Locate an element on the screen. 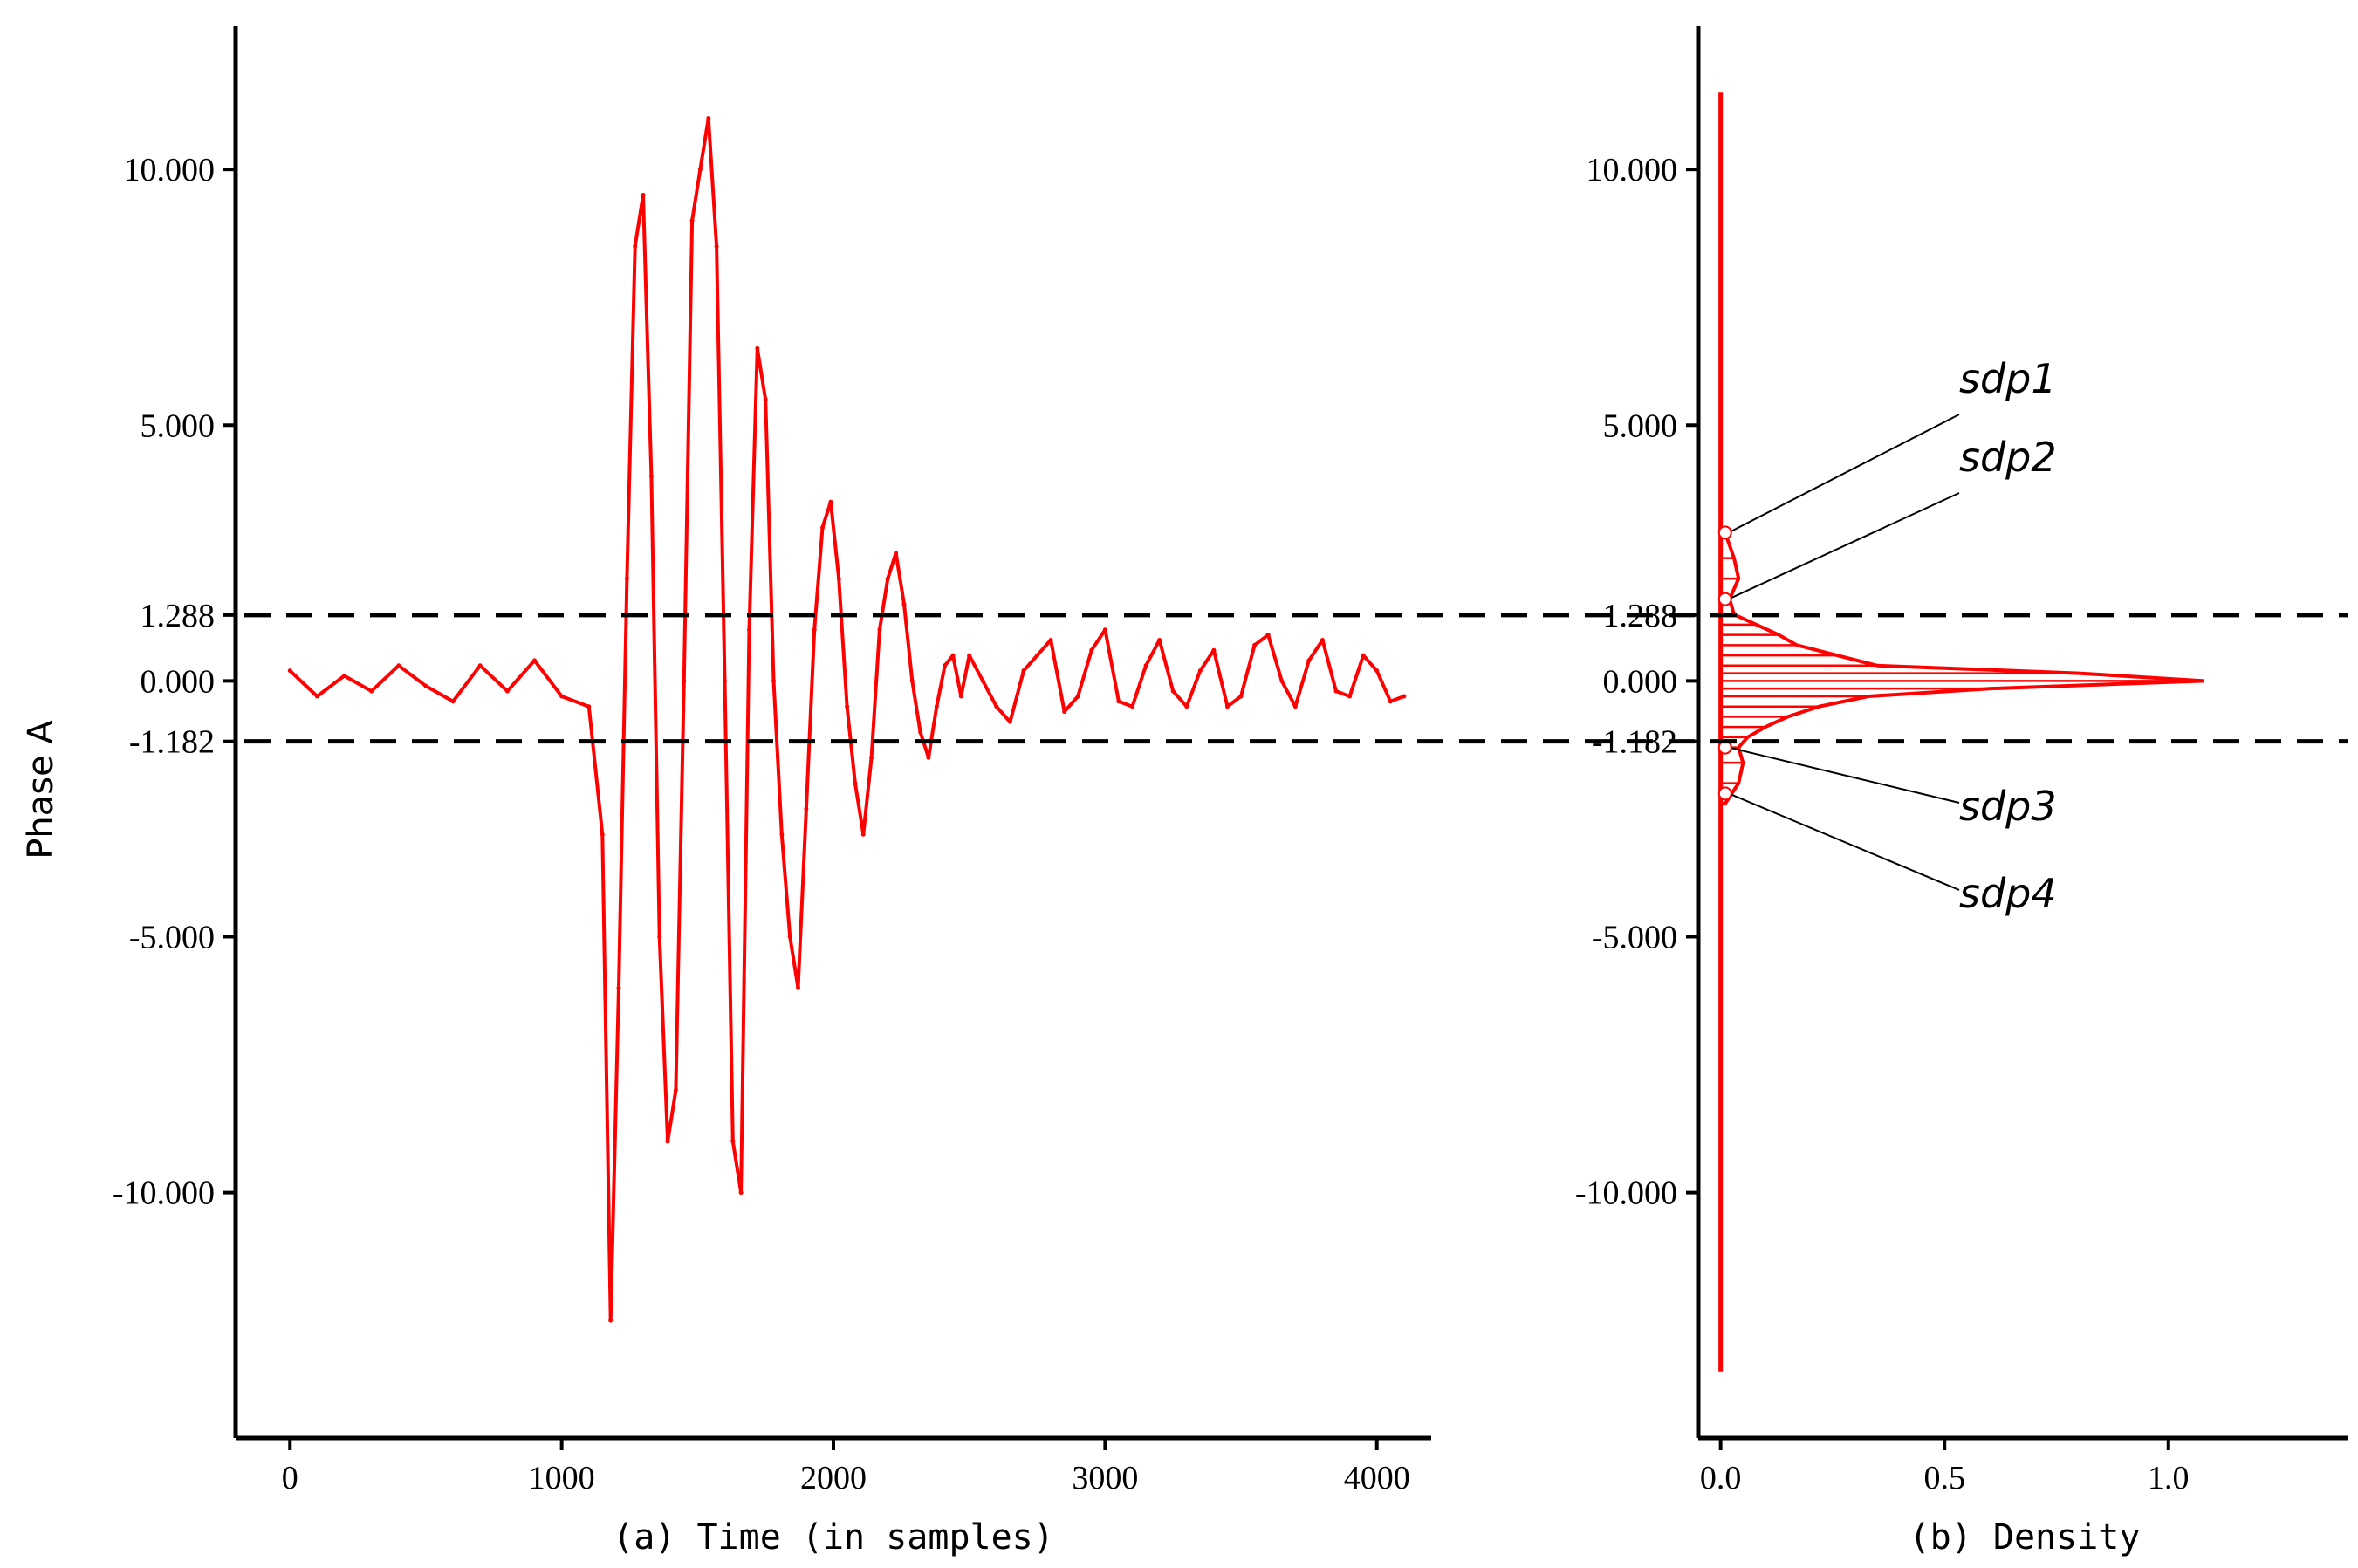 This screenshot has height=1568, width=2358. y-tick-label: 1.288 is located at coordinates (178, 616).